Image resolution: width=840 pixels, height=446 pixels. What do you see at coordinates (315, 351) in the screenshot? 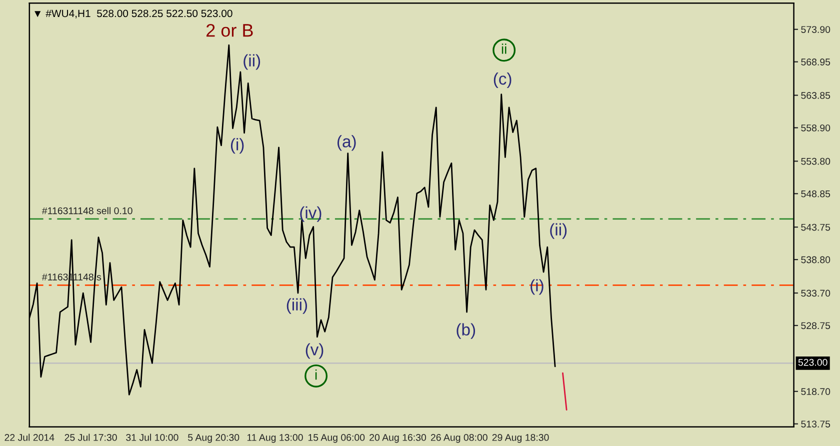
I see `annotation: (v)` at bounding box center [315, 351].